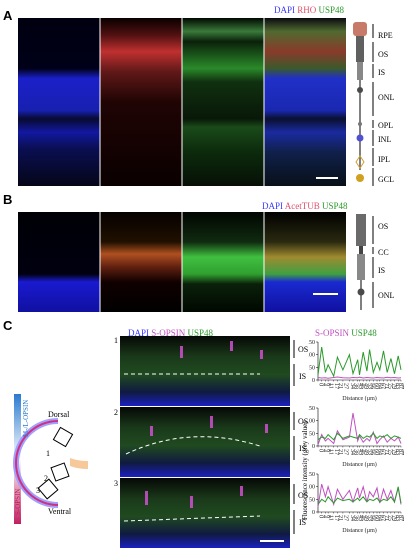 The height and width of the screenshot is (550, 405). What do you see at coordinates (294, 437) in the screenshot?
I see `layer-brackets-c` at bounding box center [294, 437].